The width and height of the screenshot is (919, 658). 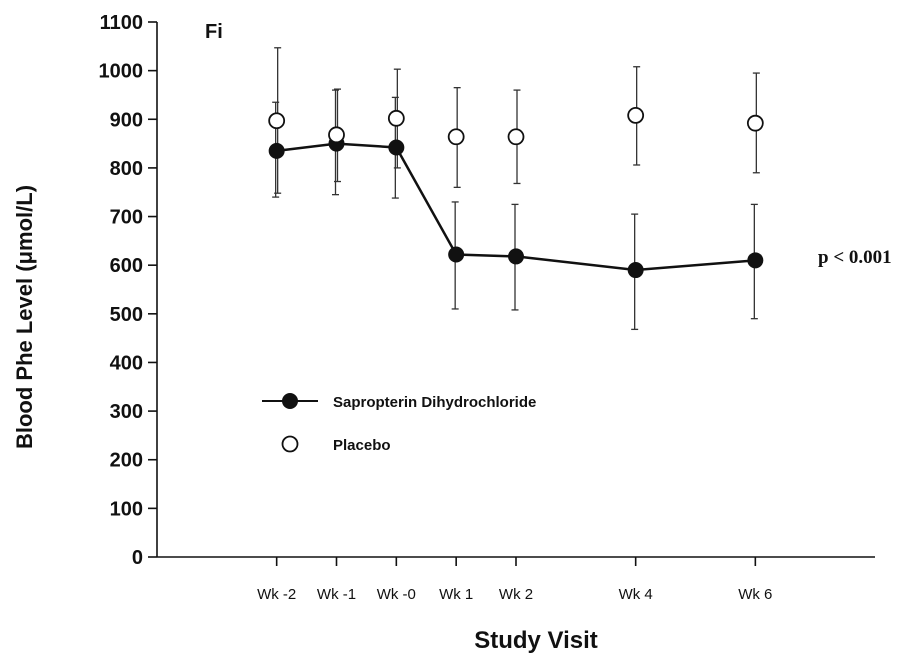 I want to click on x-tick-label: Wk -0, so click(x=396, y=594).